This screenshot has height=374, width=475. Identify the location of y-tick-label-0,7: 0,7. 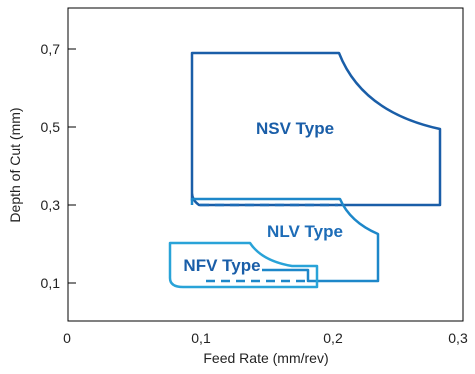
(51, 49).